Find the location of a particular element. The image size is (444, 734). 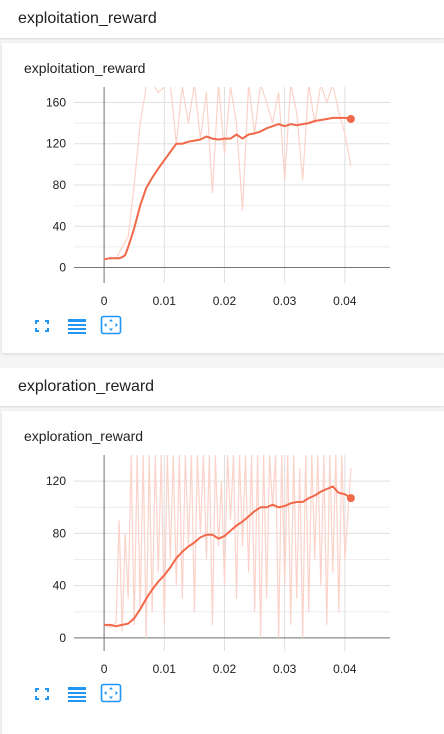

section-header-exploitation: exploitation_reward is located at coordinates (222, 19).